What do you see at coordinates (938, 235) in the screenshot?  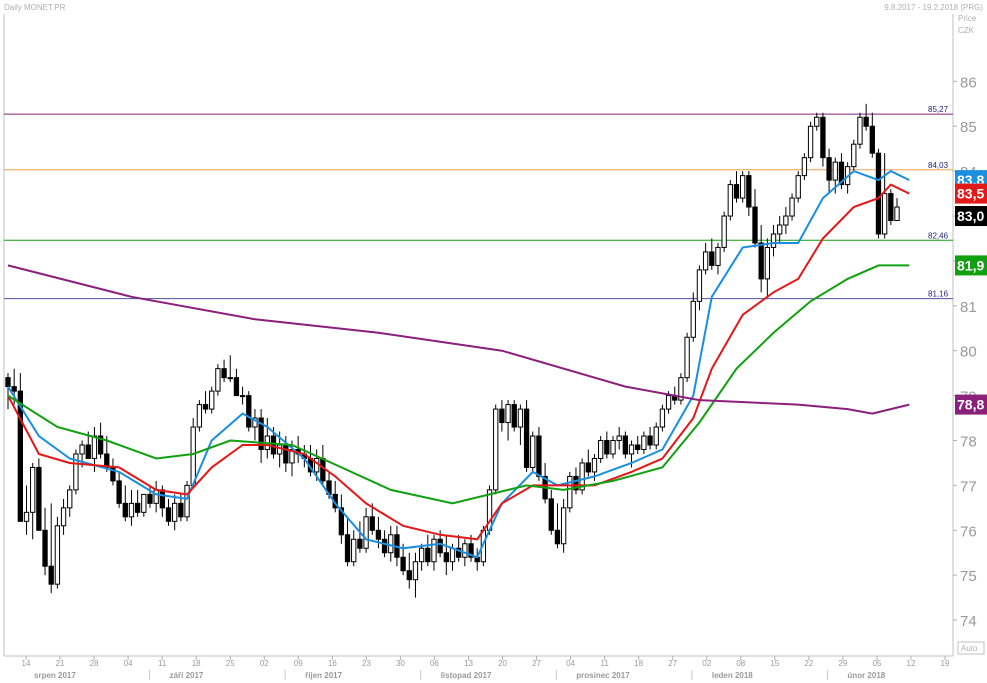 I see `level-label-2: 82,46` at bounding box center [938, 235].